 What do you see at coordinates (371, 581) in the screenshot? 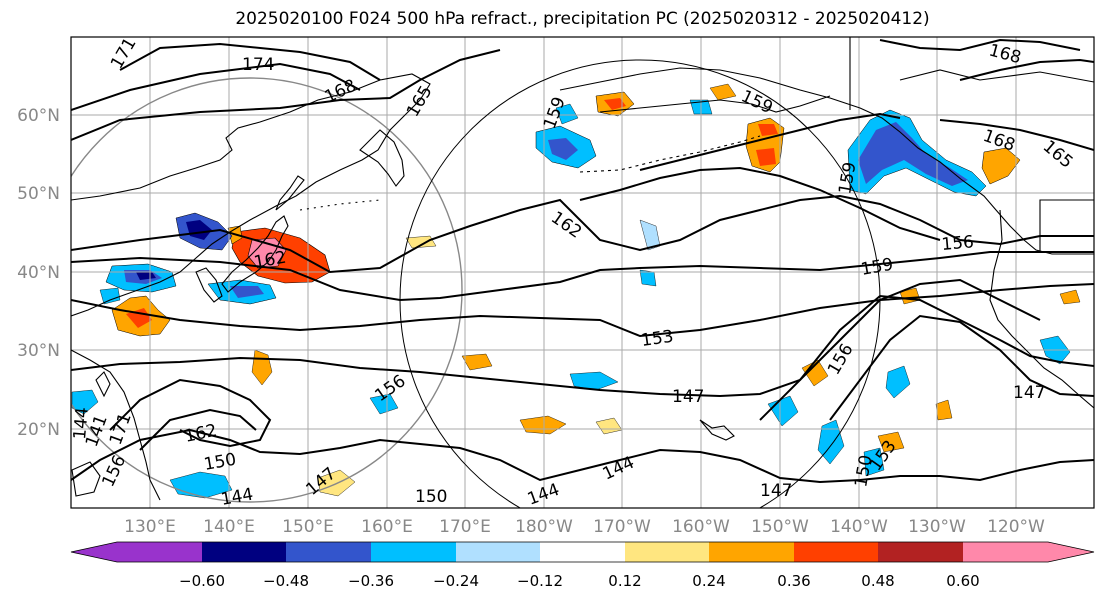
I see `colorbar-tick-label: −0.36` at bounding box center [371, 581].